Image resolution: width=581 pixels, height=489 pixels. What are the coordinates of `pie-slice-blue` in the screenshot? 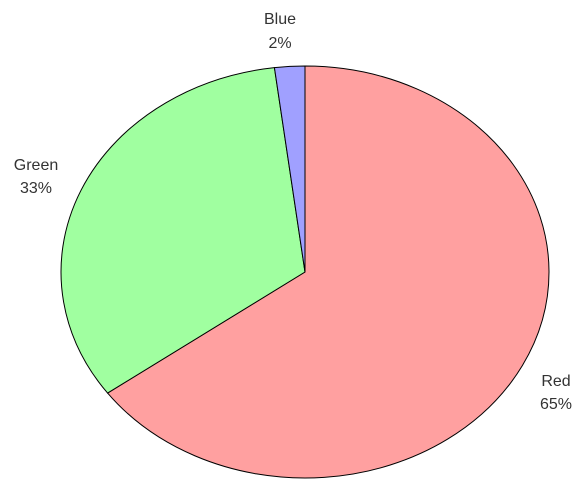 It's located at (289, 169).